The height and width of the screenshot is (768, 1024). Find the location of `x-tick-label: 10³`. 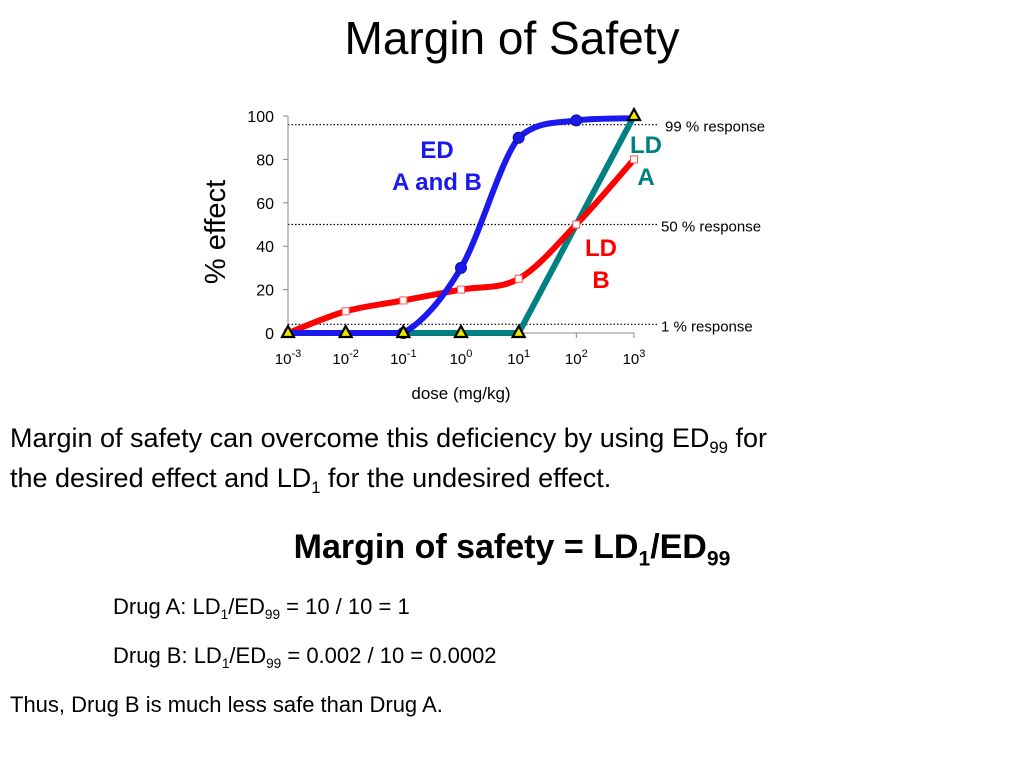

x-tick-label: 10³ is located at coordinates (634, 358).